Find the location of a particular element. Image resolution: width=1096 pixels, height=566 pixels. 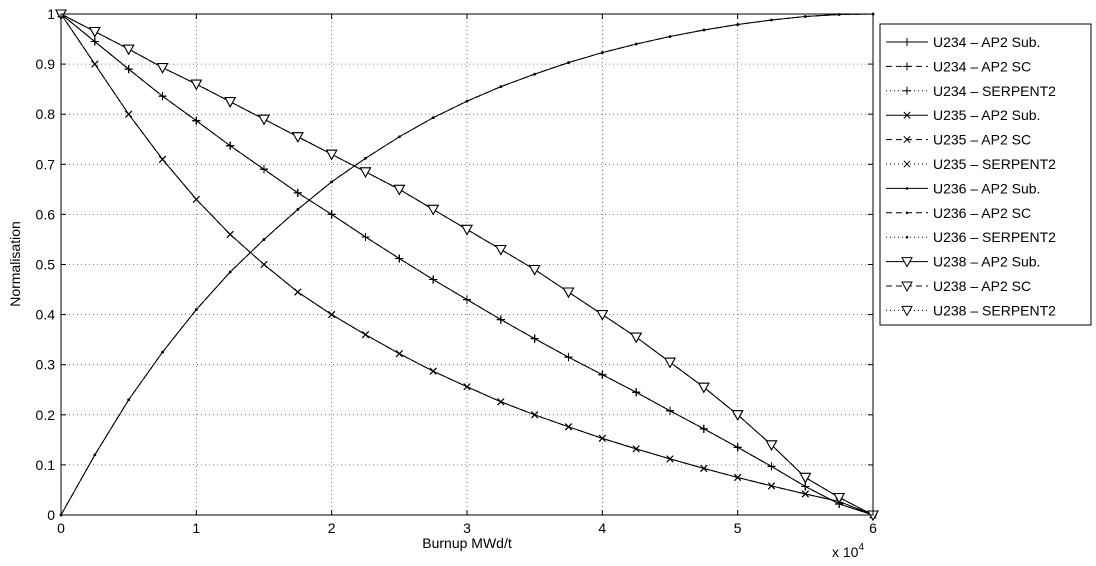

legend-item: U235 – AP2 SC is located at coordinates (958, 140).